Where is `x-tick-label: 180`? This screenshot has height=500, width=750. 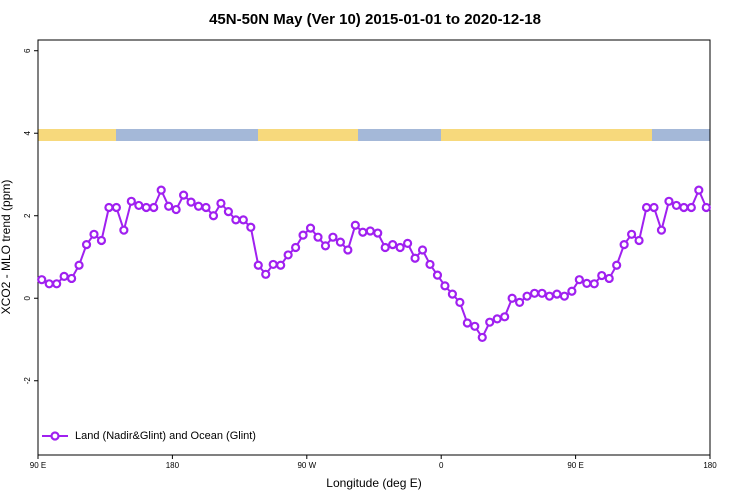
x-tick-label: 180 is located at coordinates (710, 465).